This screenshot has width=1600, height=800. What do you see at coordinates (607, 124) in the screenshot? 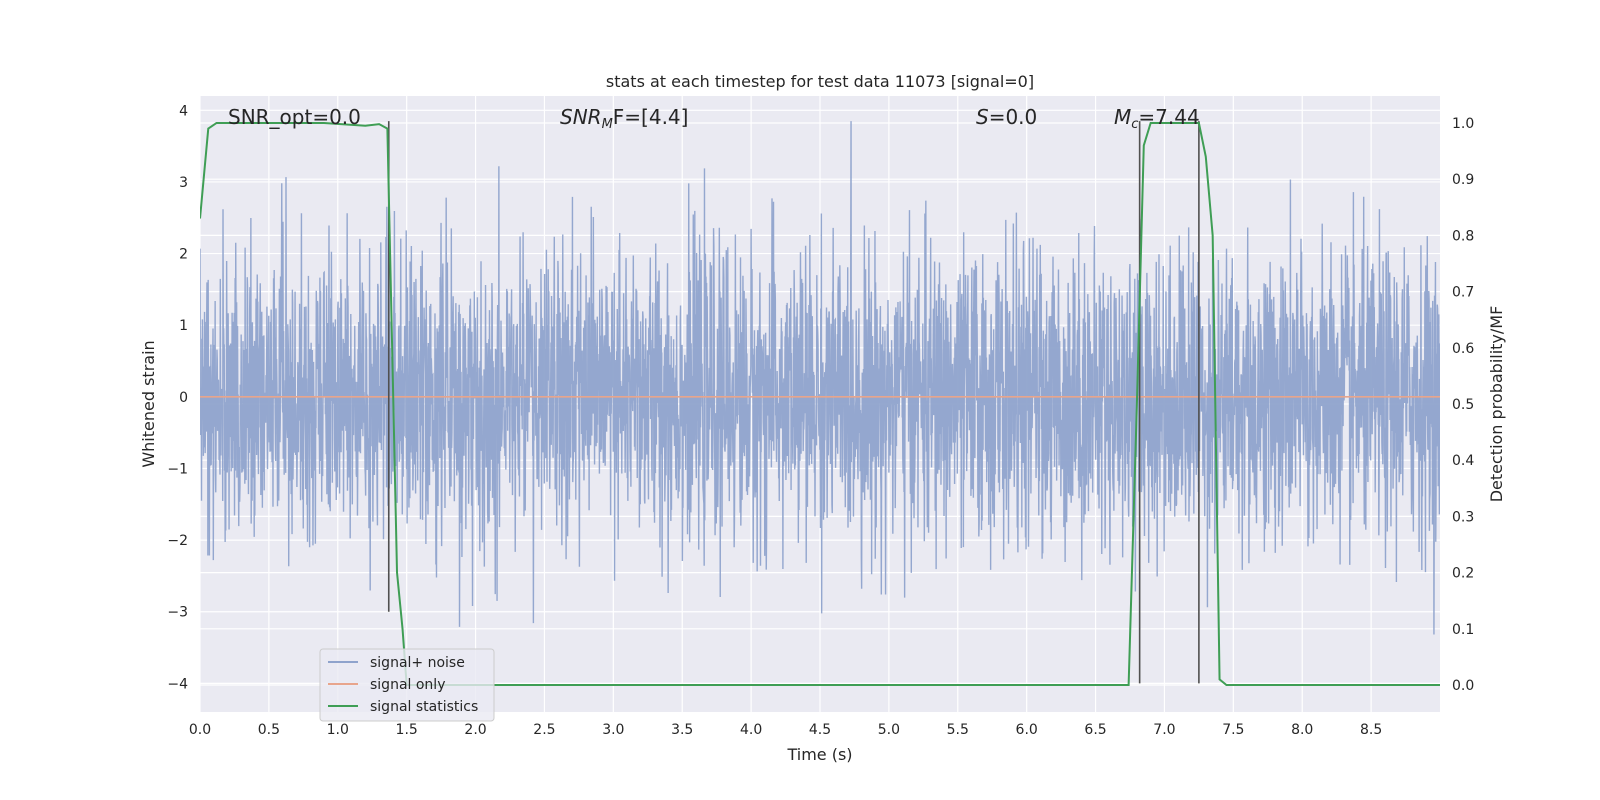
I see `annotation-snr-mf-sub: M` at bounding box center [607, 124].